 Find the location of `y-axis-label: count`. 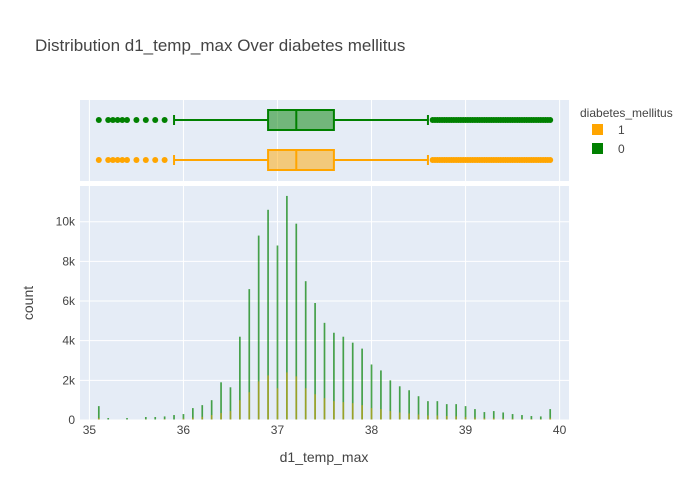

y-axis-label: count is located at coordinates (28, 303).